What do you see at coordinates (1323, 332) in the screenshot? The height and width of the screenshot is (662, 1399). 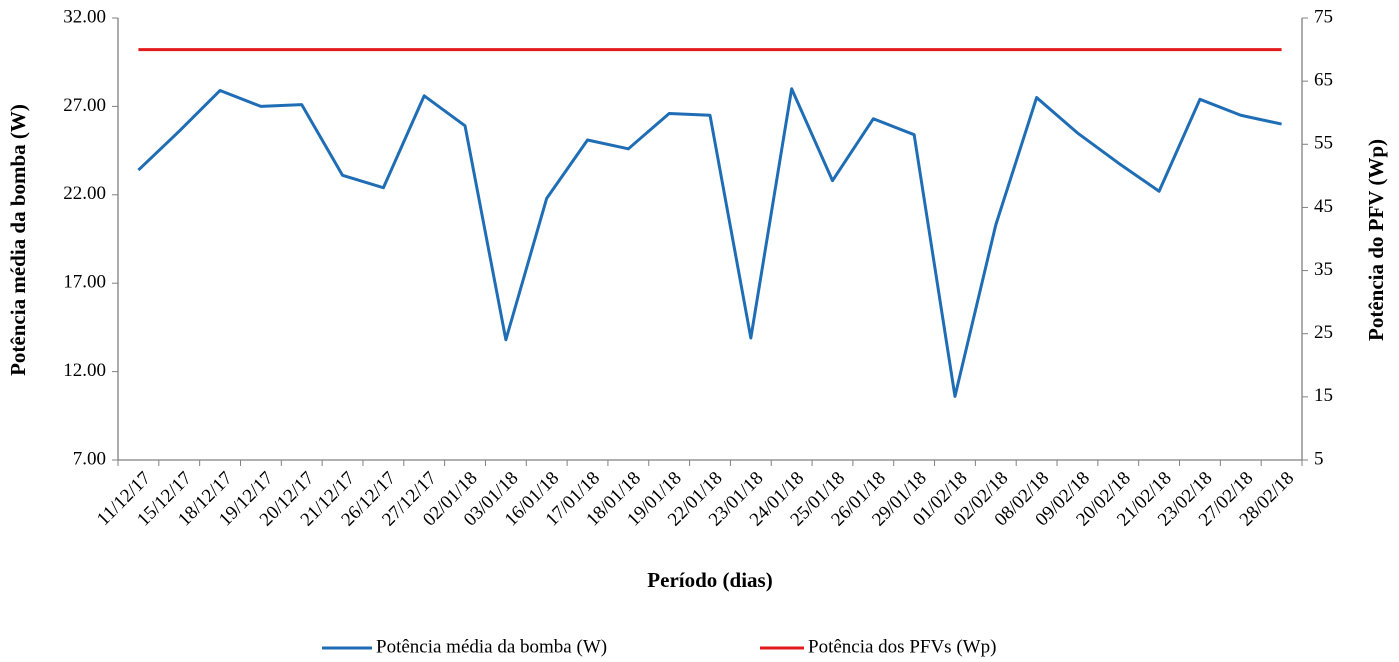 I see `y2-tick-label: 25` at bounding box center [1323, 332].